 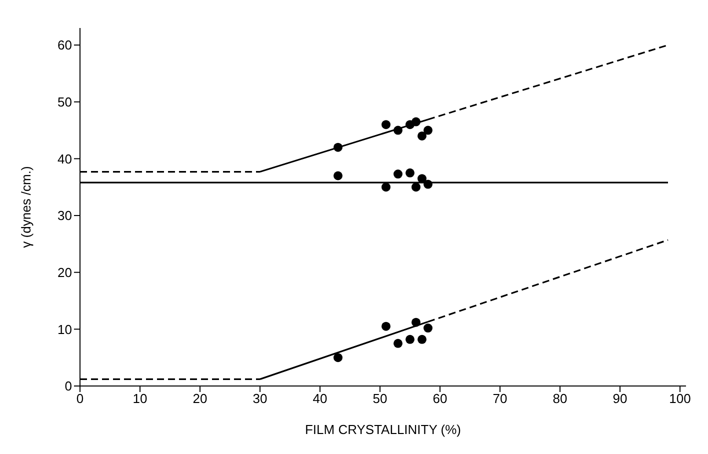 What do you see at coordinates (26, 207) in the screenshot?
I see `y-axis-title: γ (dynes /cm.)` at bounding box center [26, 207].